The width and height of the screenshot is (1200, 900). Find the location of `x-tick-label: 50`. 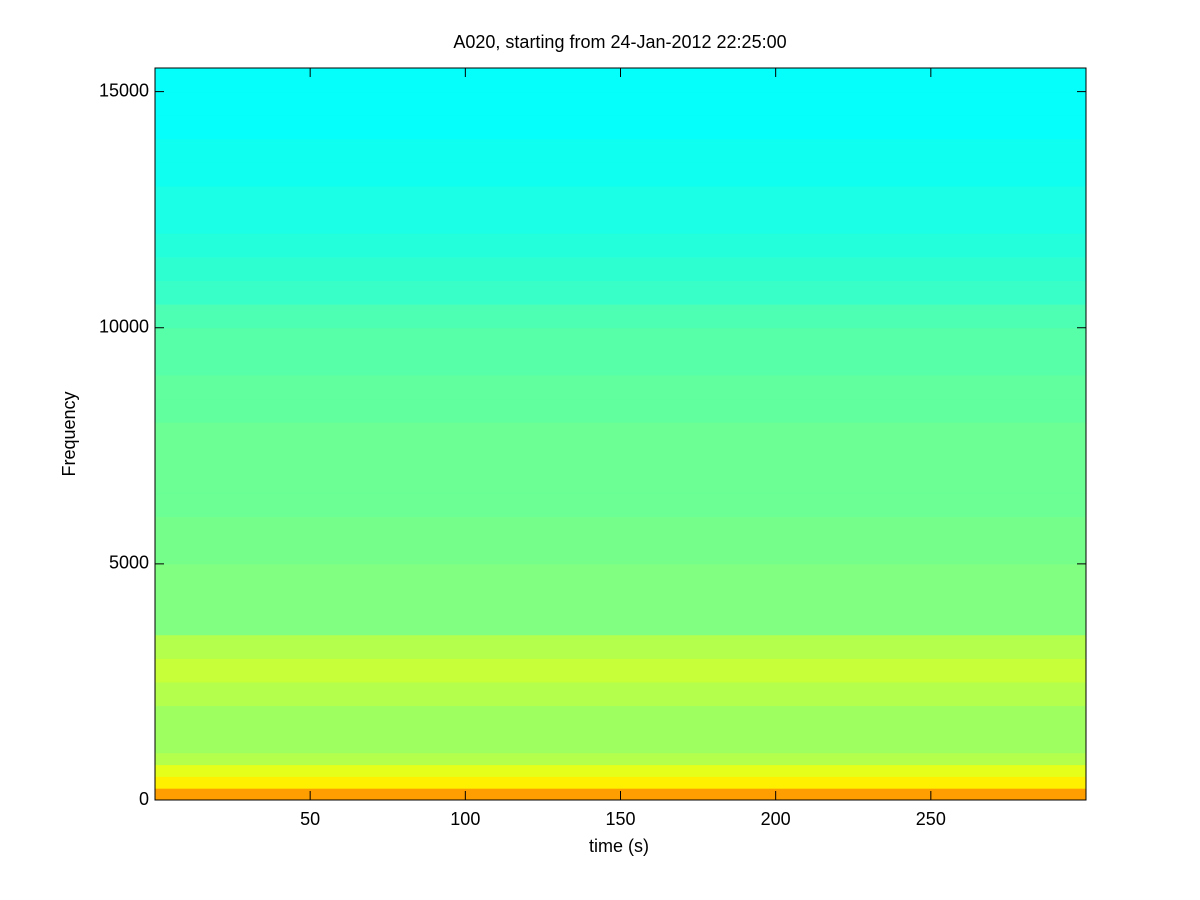

x-tick-label: 50 is located at coordinates (310, 819).